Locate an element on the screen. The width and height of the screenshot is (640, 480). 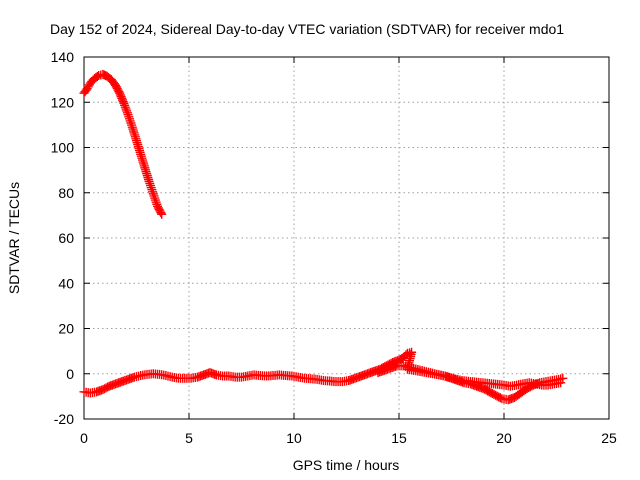
y-tick-label: 60 is located at coordinates (66, 238).